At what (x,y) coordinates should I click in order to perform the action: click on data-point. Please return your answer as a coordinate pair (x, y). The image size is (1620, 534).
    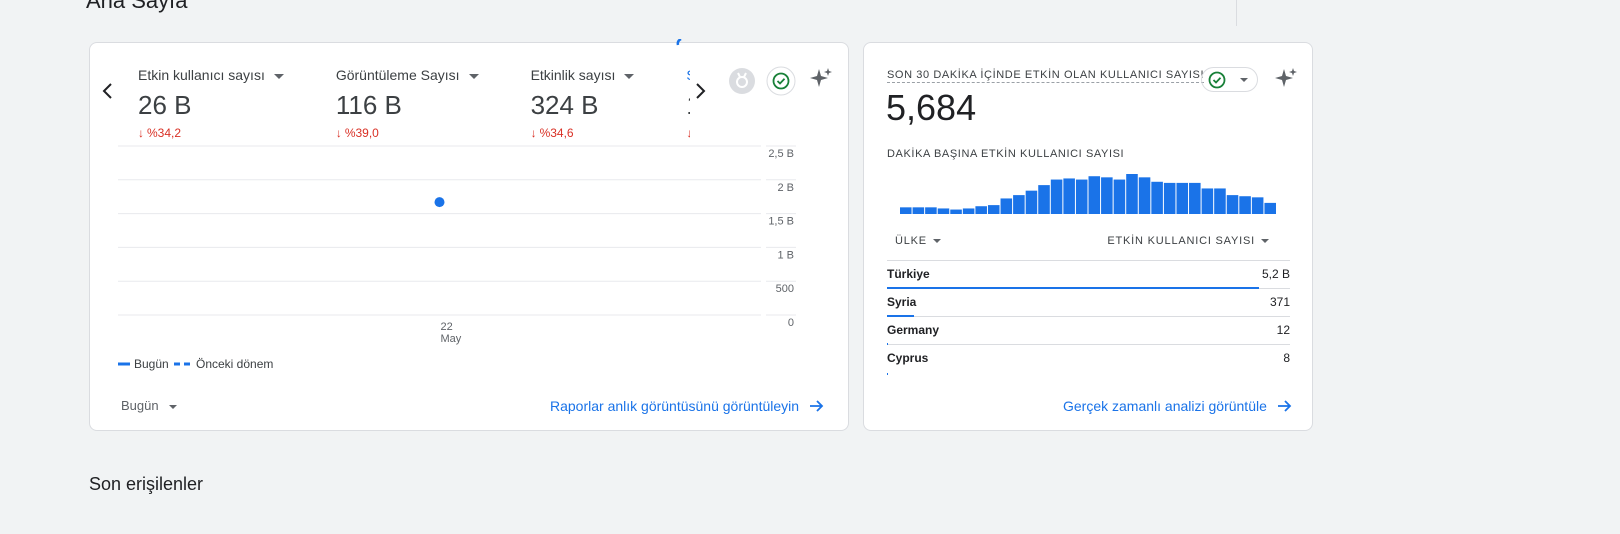
    Looking at the image, I should click on (439, 202).